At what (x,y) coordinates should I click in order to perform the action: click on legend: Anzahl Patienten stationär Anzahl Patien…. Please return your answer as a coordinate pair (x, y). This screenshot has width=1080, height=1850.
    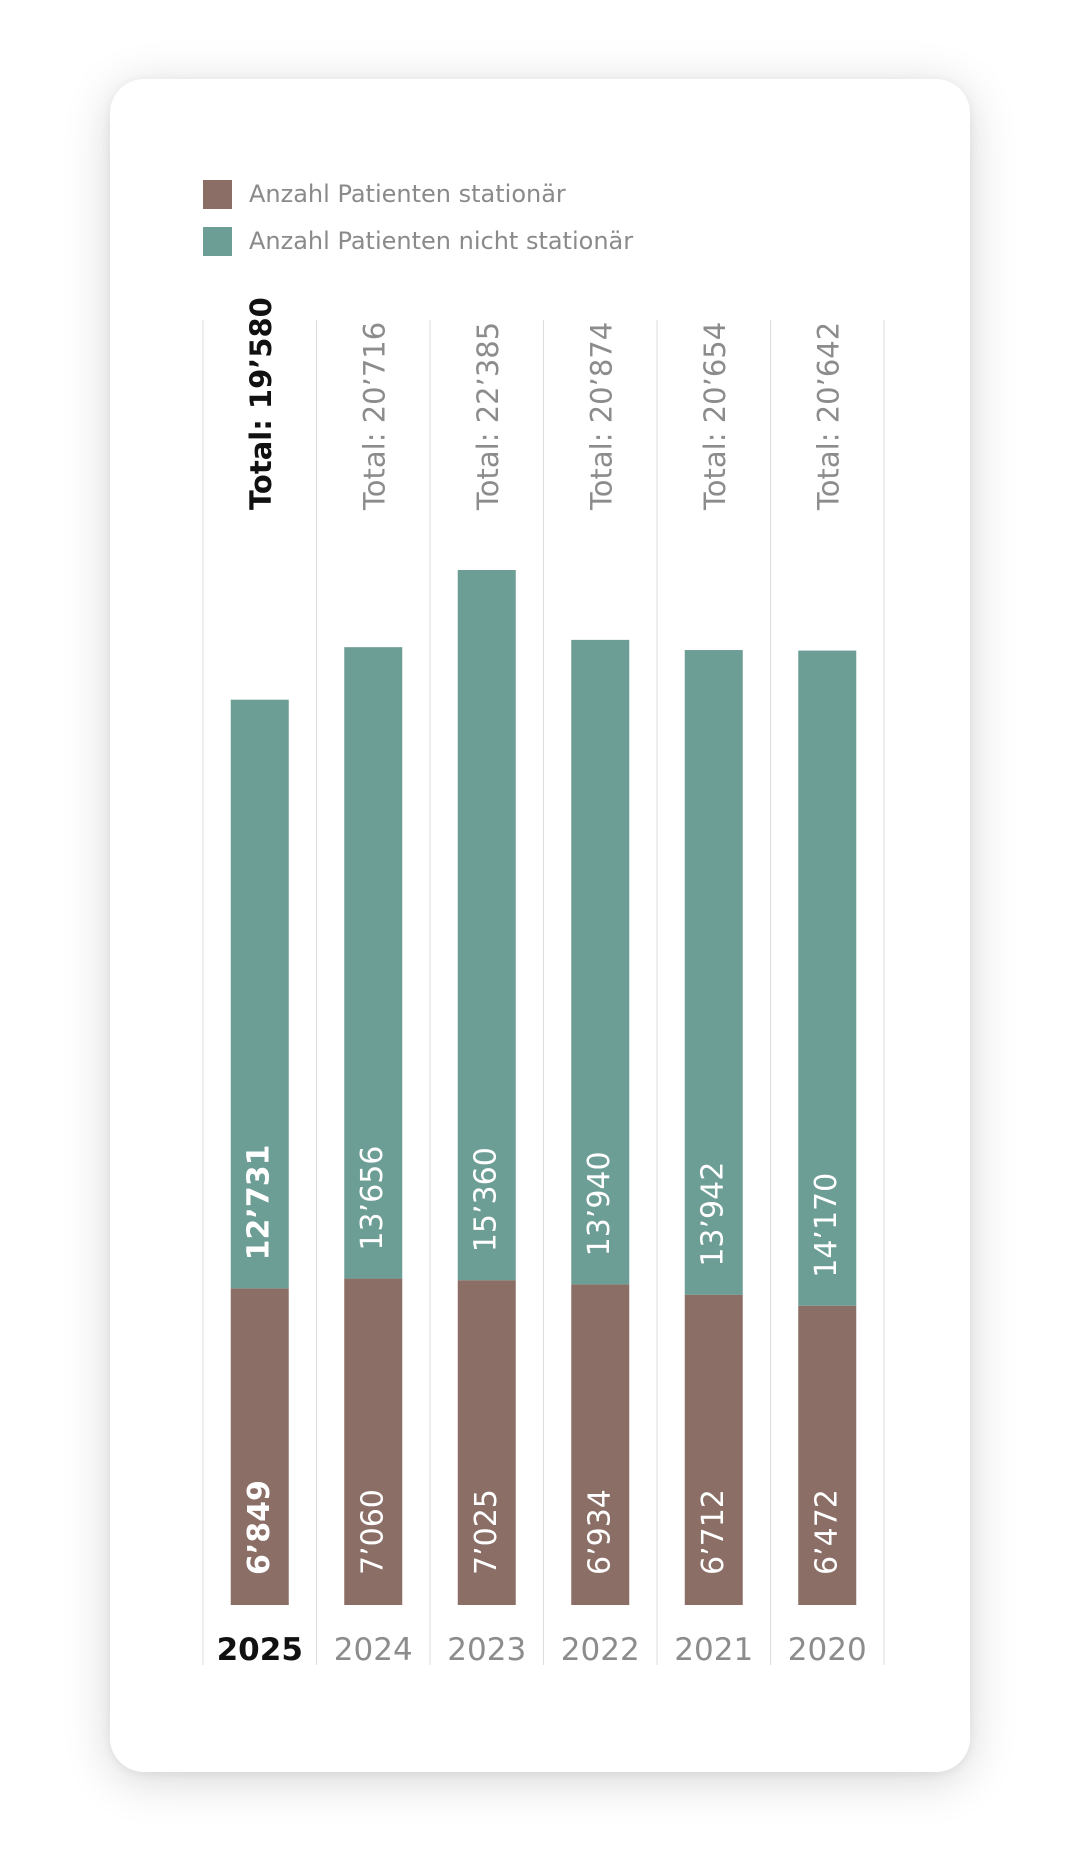
    Looking at the image, I should click on (418, 226).